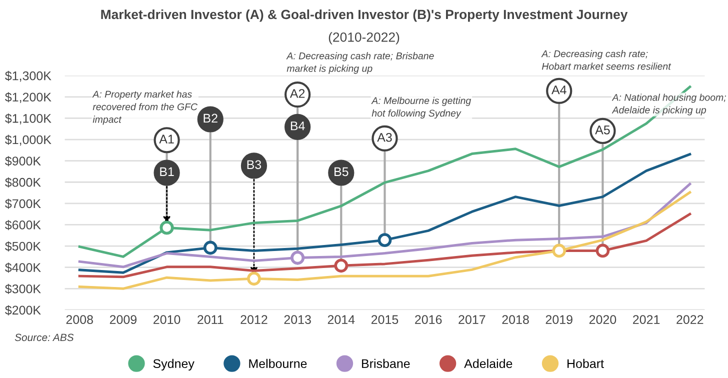  I want to click on legend-label: Melbourne, so click(278, 363).